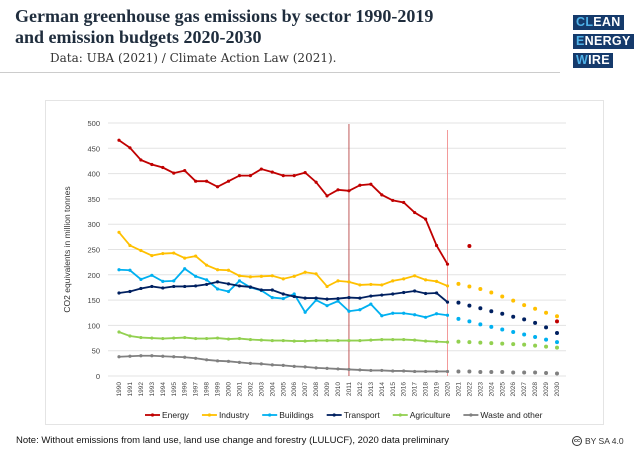 Image resolution: width=640 pixels, height=453 pixels. Describe the element at coordinates (174, 389) in the screenshot. I see `x-tick-label: 1995` at that location.